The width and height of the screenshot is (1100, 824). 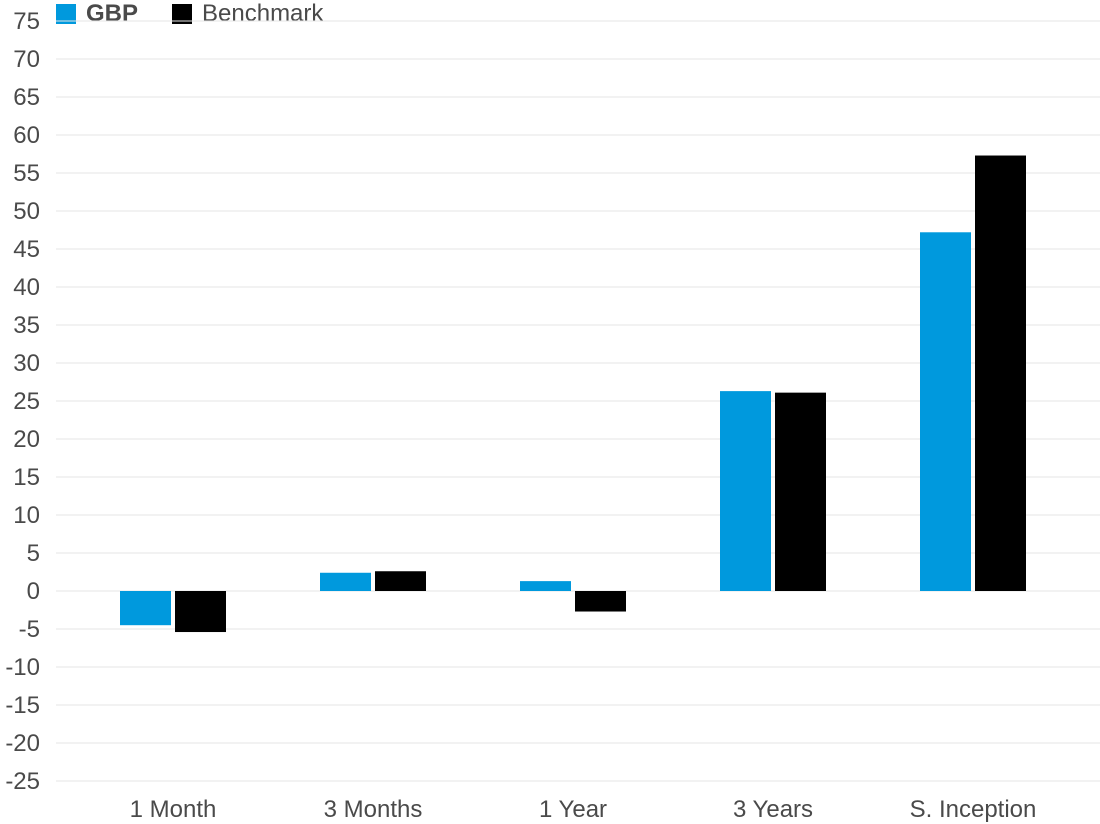 What do you see at coordinates (182, 14) in the screenshot?
I see `legend-swatch-benchmark` at bounding box center [182, 14].